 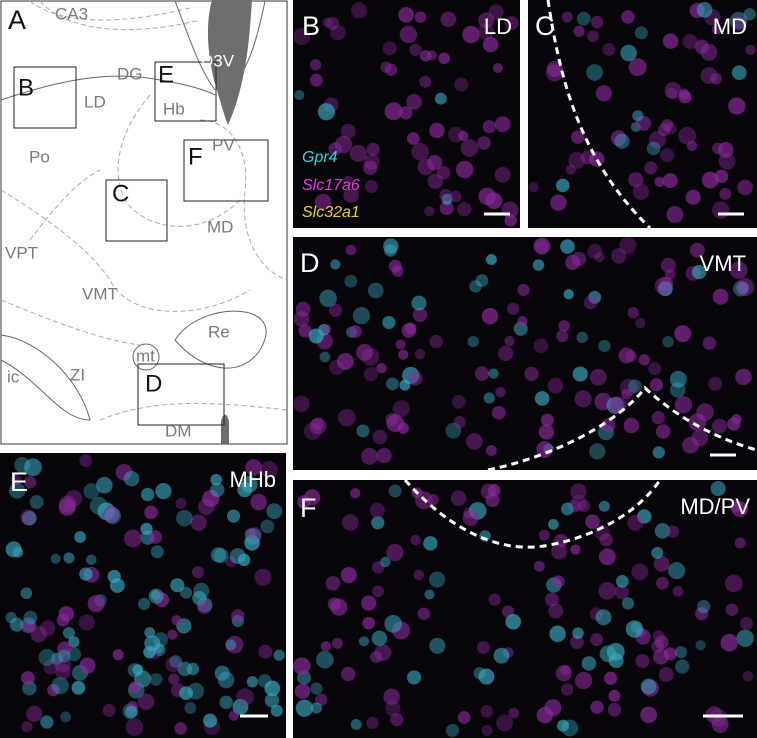 I want to click on region-label: ic, so click(x=13, y=376).